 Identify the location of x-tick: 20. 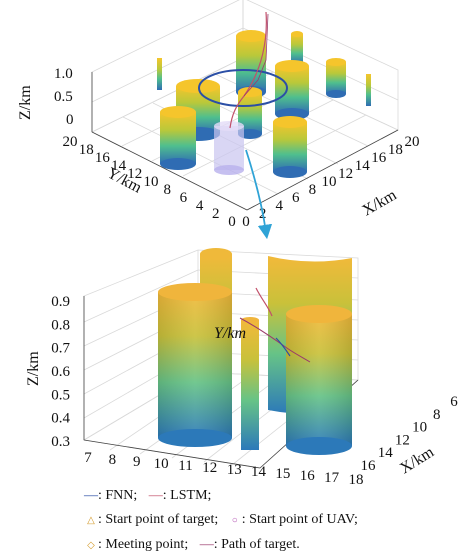
(412, 142).